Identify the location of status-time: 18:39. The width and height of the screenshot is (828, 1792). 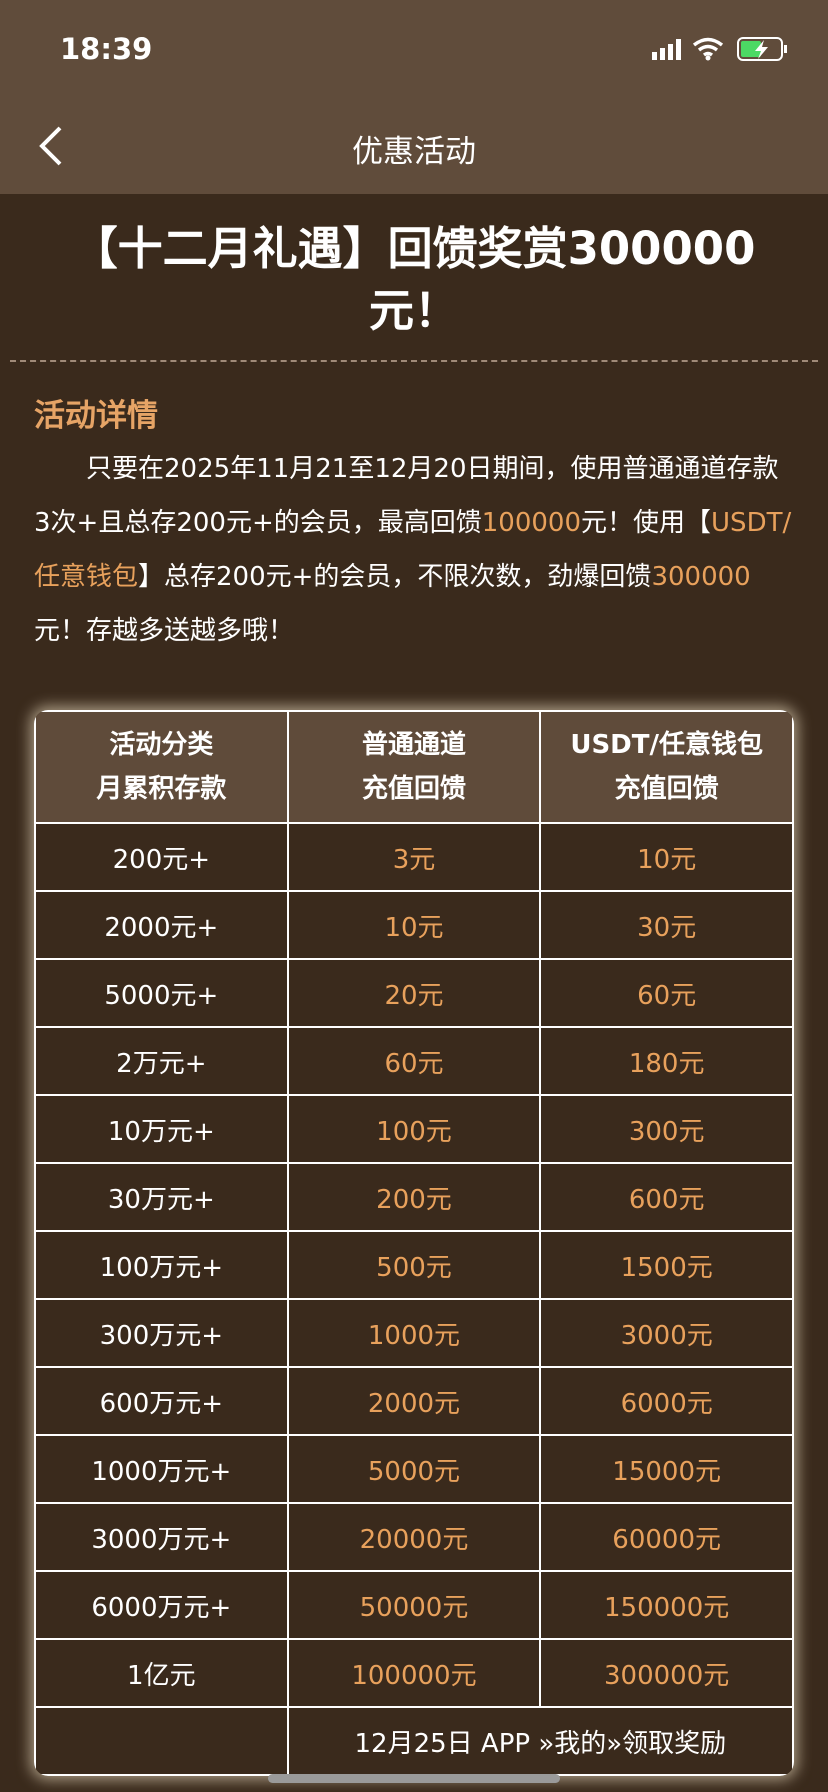
(106, 49).